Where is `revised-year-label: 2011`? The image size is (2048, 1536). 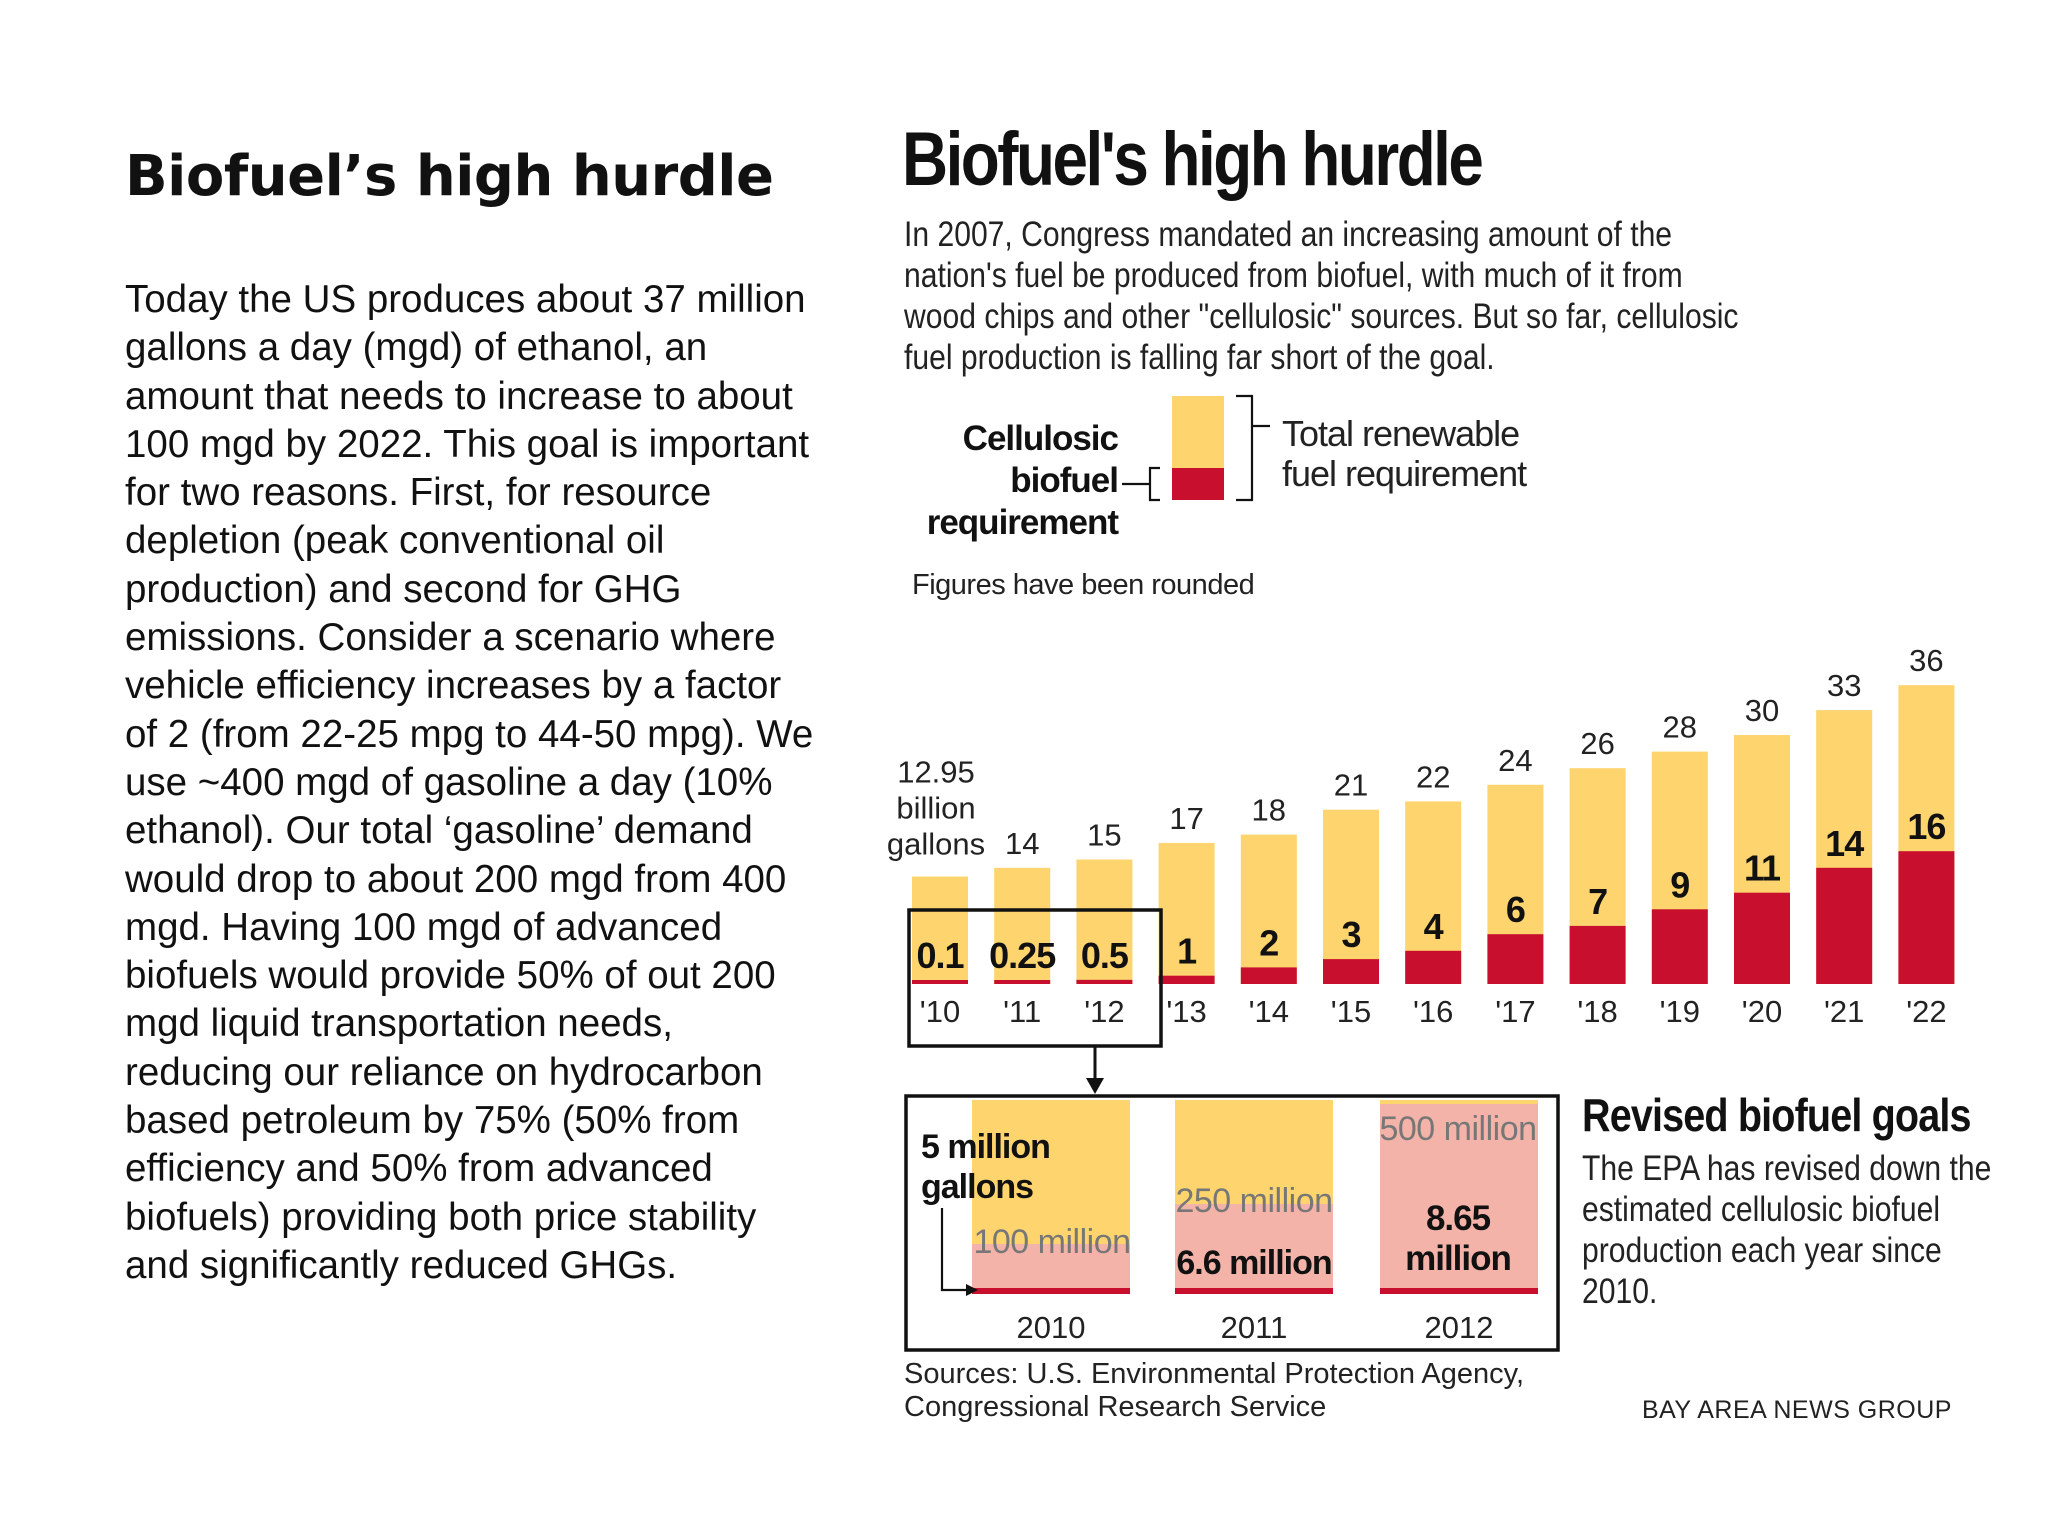 revised-year-label: 2011 is located at coordinates (1254, 1327).